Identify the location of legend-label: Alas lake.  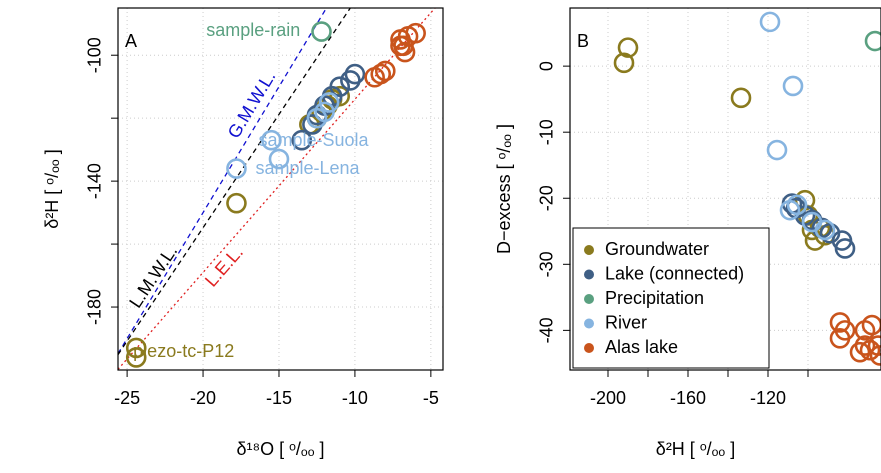
(641, 347).